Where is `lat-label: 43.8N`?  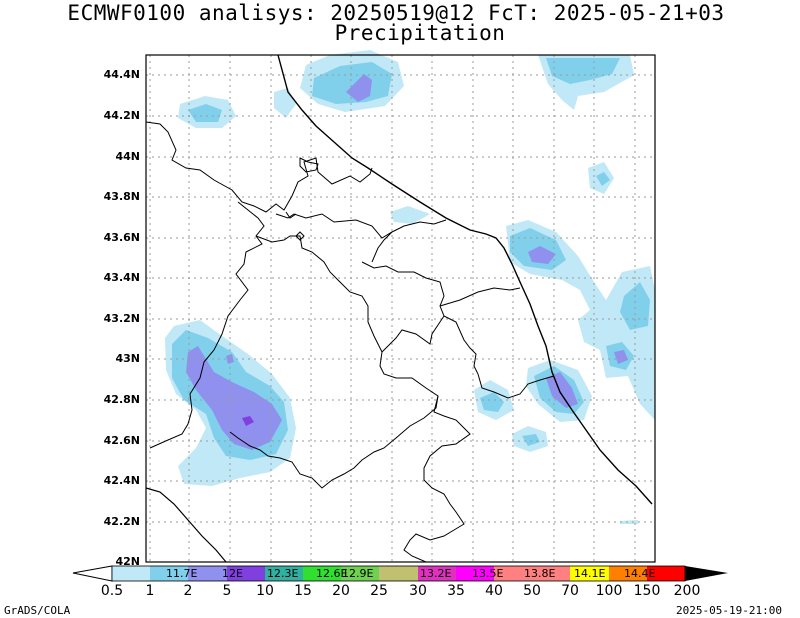
lat-label: 43.8N is located at coordinates (121, 196).